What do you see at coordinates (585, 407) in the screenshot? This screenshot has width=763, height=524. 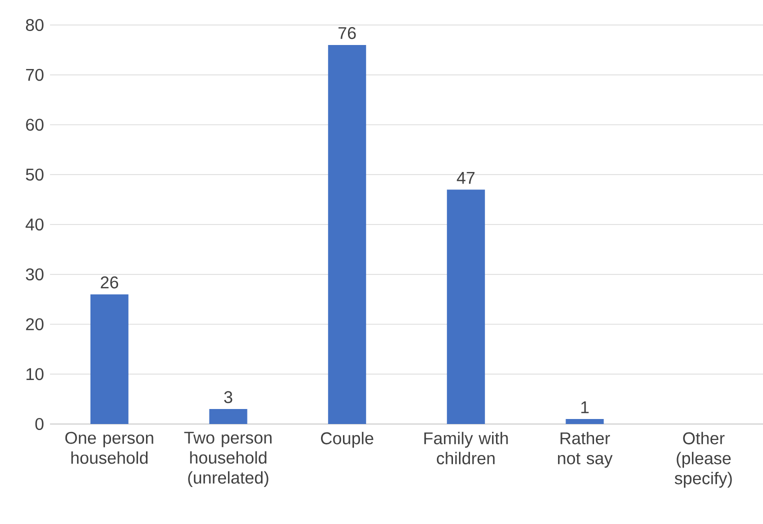 I see `data-label: 1` at bounding box center [585, 407].